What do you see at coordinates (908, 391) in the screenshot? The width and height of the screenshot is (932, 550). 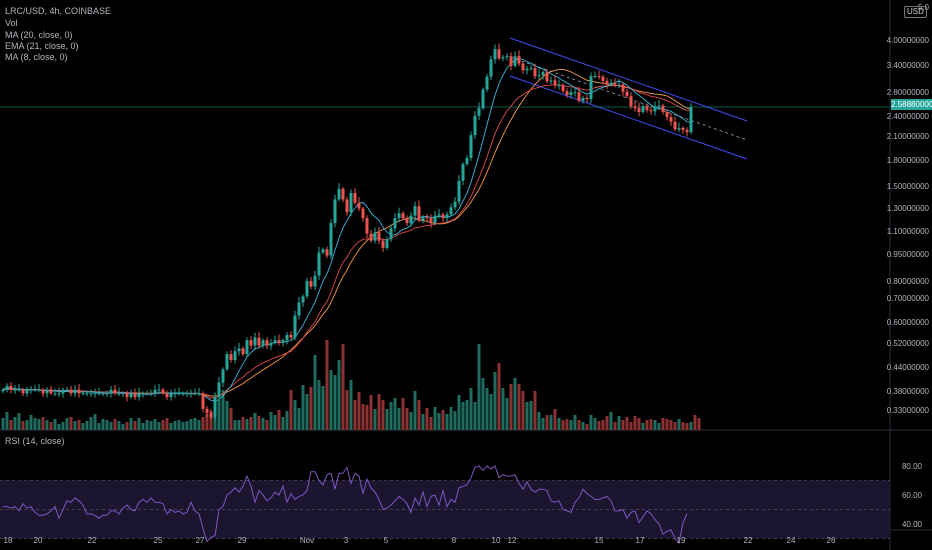 I see `y-tick-label: 0.38000000` at bounding box center [908, 391].